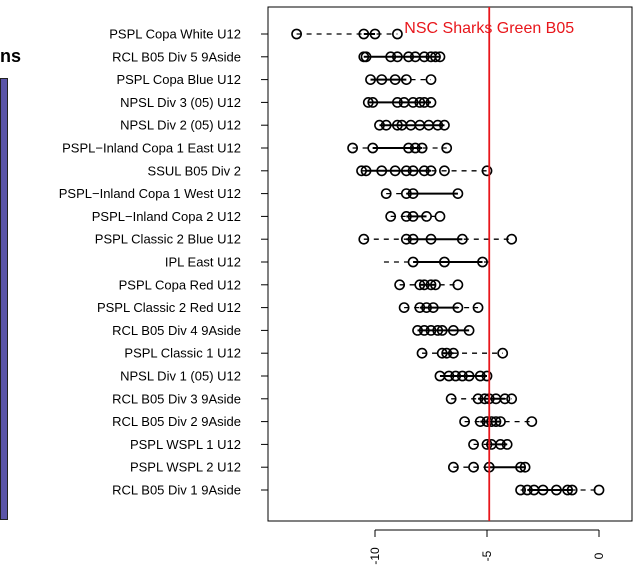 The height and width of the screenshot is (575, 639). Describe the element at coordinates (169, 307) in the screenshot. I see `category-label: PSPL Classic 2 Red U12` at that location.